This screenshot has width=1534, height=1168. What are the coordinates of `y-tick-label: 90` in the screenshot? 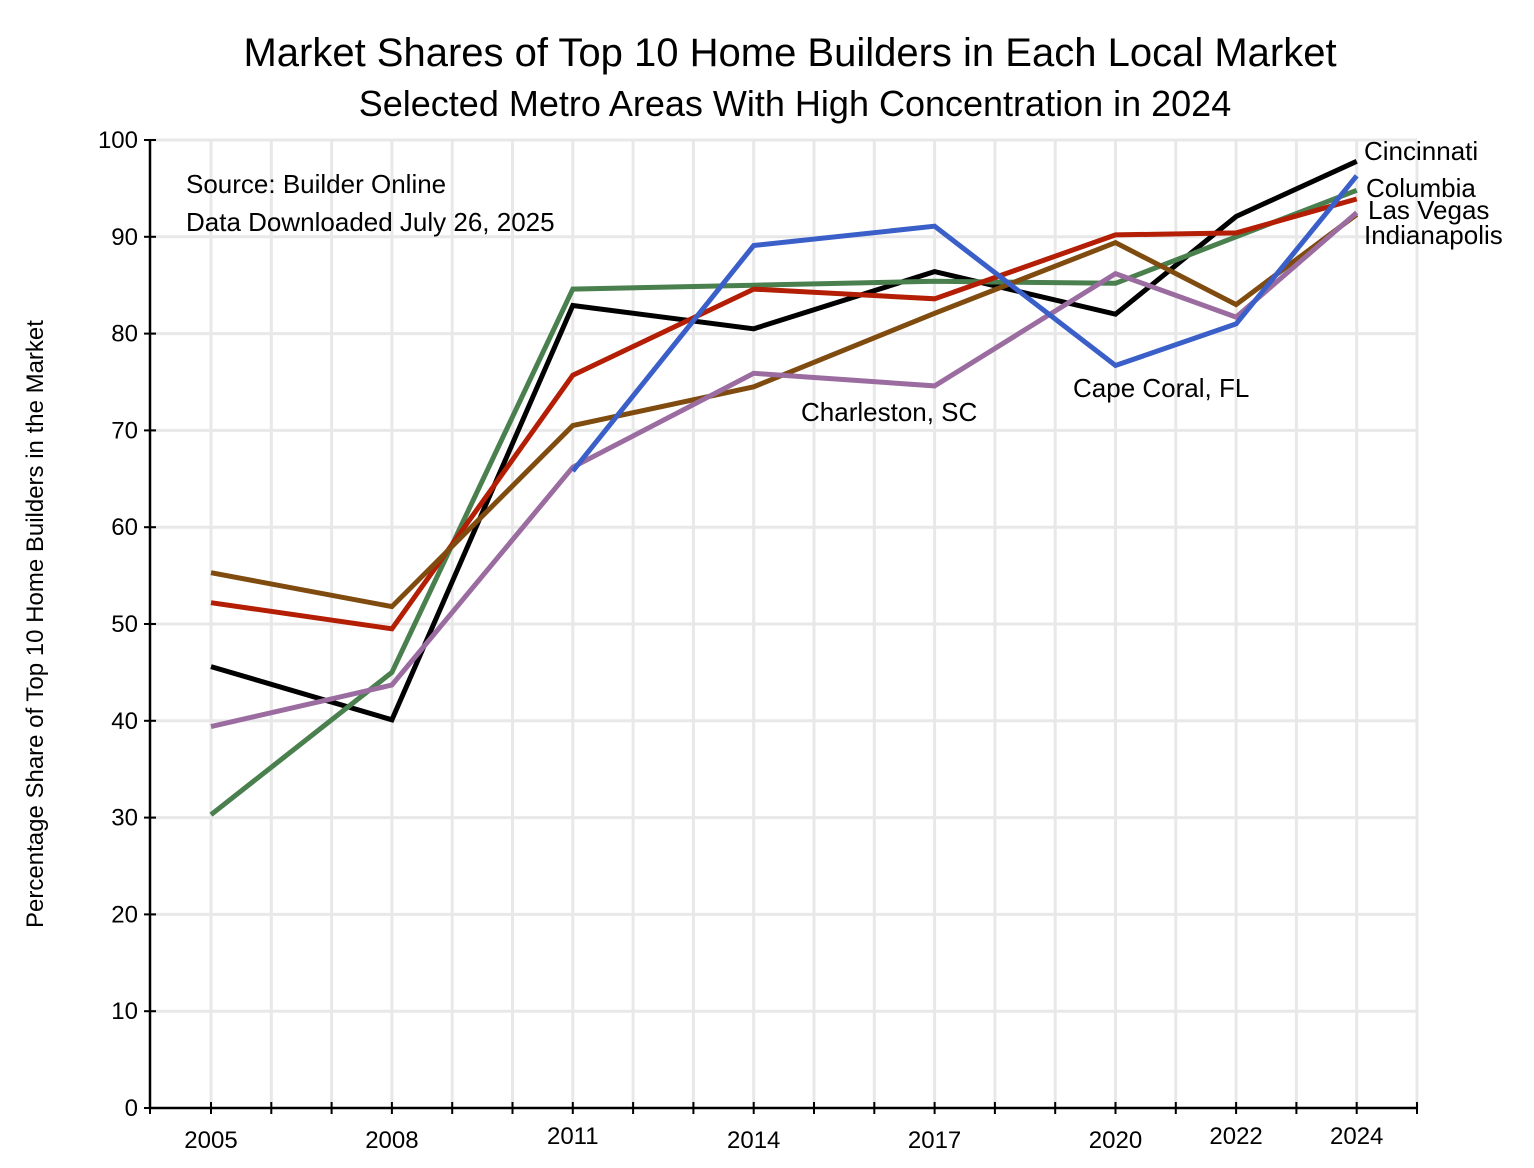 It's located at (124, 237).